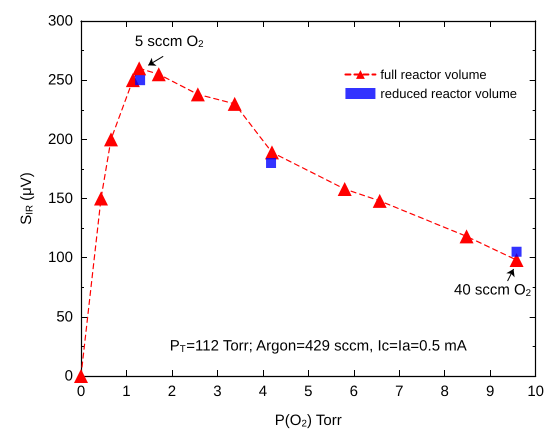 This screenshot has height=437, width=547. I want to click on legend-label: reduced reactor volume, so click(449, 93).